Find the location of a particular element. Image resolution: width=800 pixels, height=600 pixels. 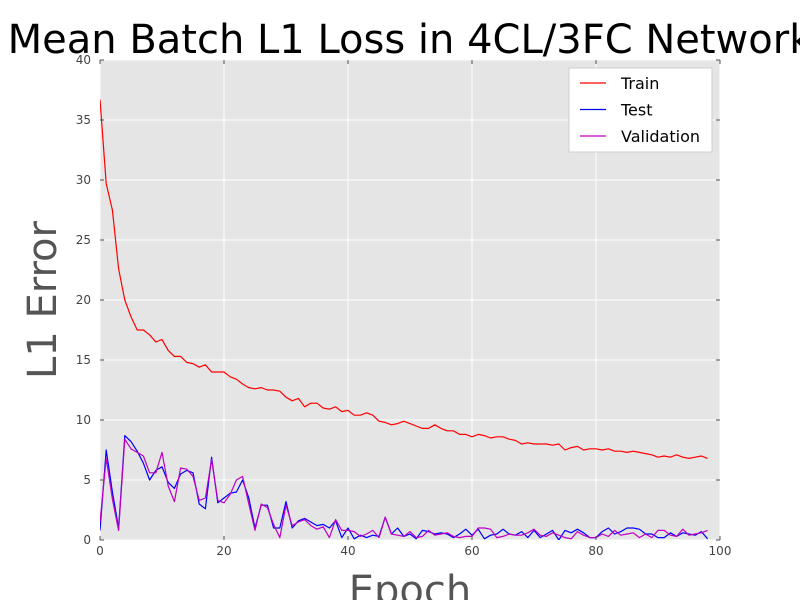

y-tick-label: 5 is located at coordinates (87, 480).